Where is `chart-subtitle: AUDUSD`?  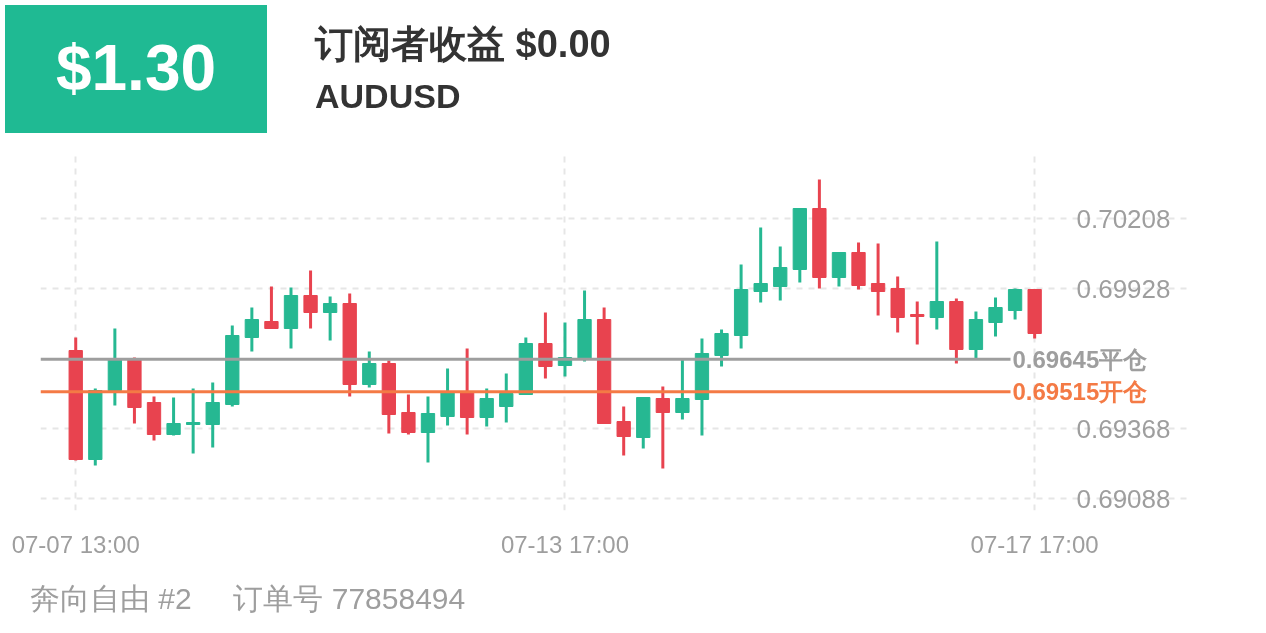 chart-subtitle: AUDUSD is located at coordinates (388, 96).